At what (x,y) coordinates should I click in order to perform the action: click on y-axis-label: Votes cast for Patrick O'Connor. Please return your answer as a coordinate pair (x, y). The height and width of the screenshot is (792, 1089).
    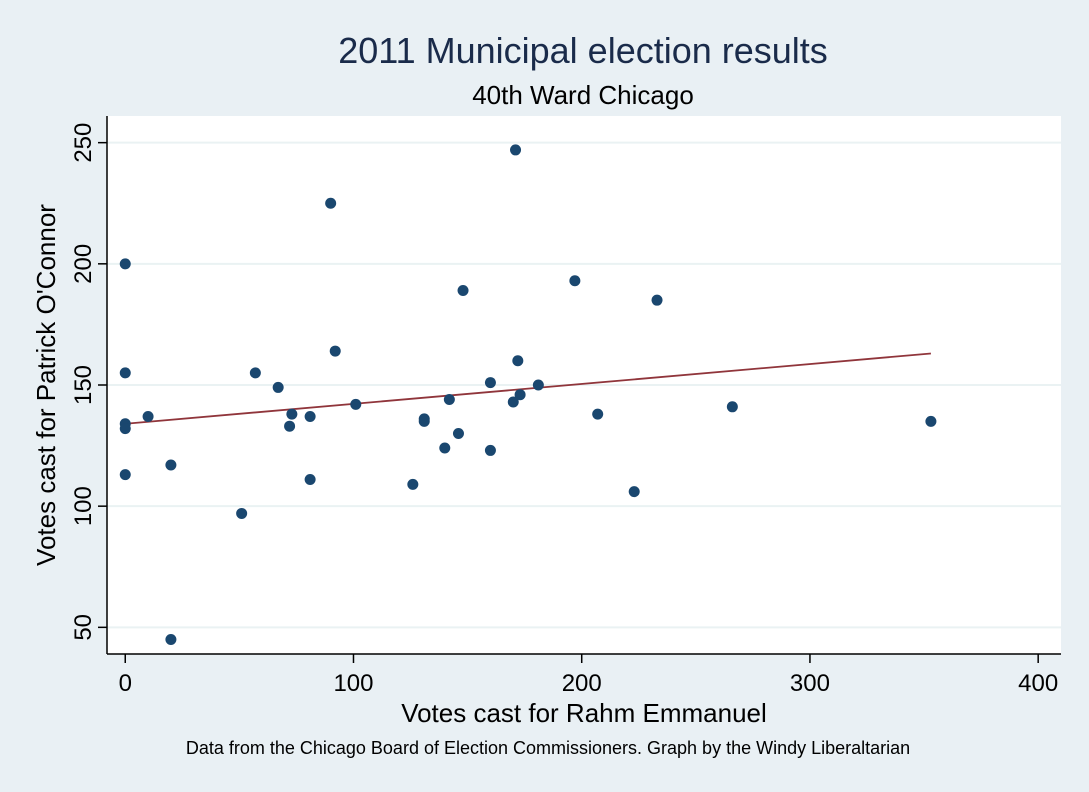
    Looking at the image, I should click on (46, 385).